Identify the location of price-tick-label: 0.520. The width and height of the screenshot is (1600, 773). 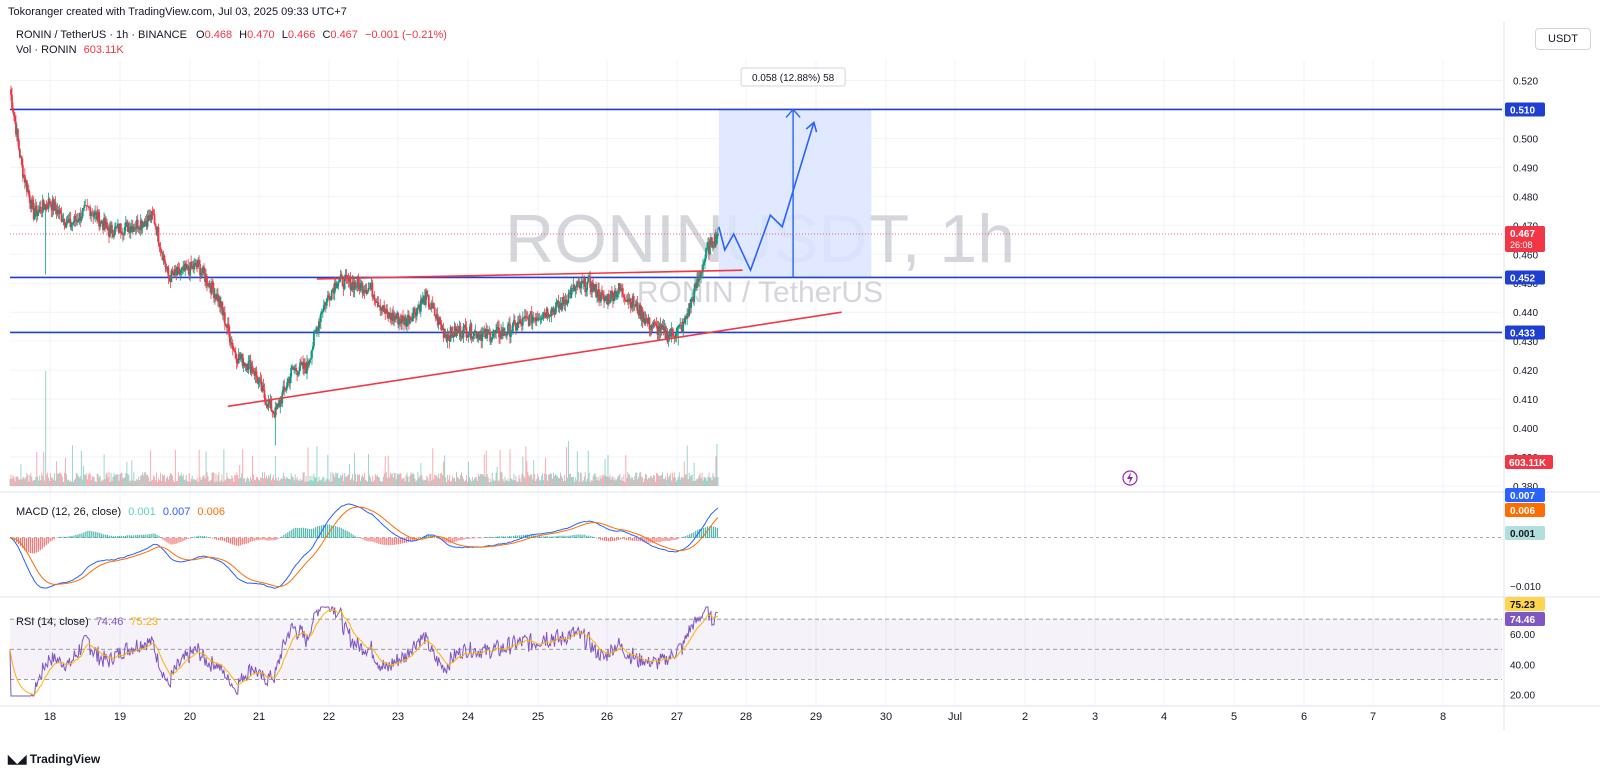
(1525, 81).